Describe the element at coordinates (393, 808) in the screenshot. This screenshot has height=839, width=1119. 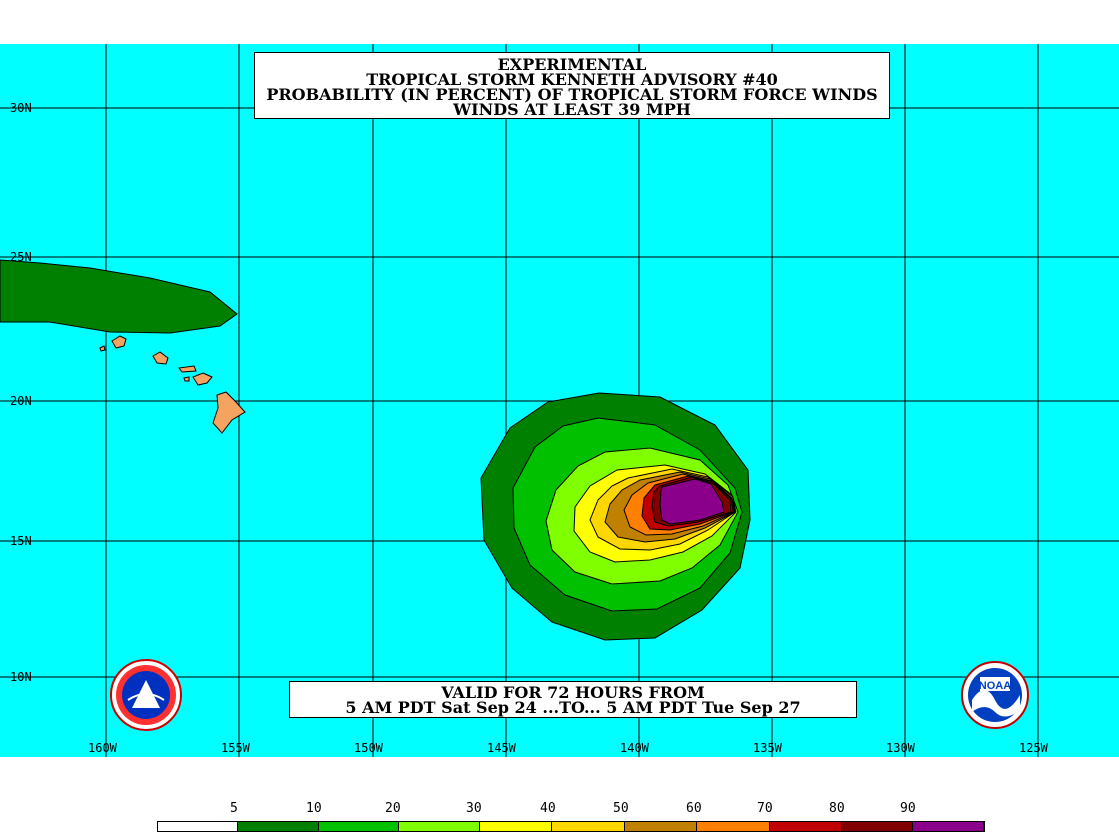
I see `legend-label-20: 20` at that location.